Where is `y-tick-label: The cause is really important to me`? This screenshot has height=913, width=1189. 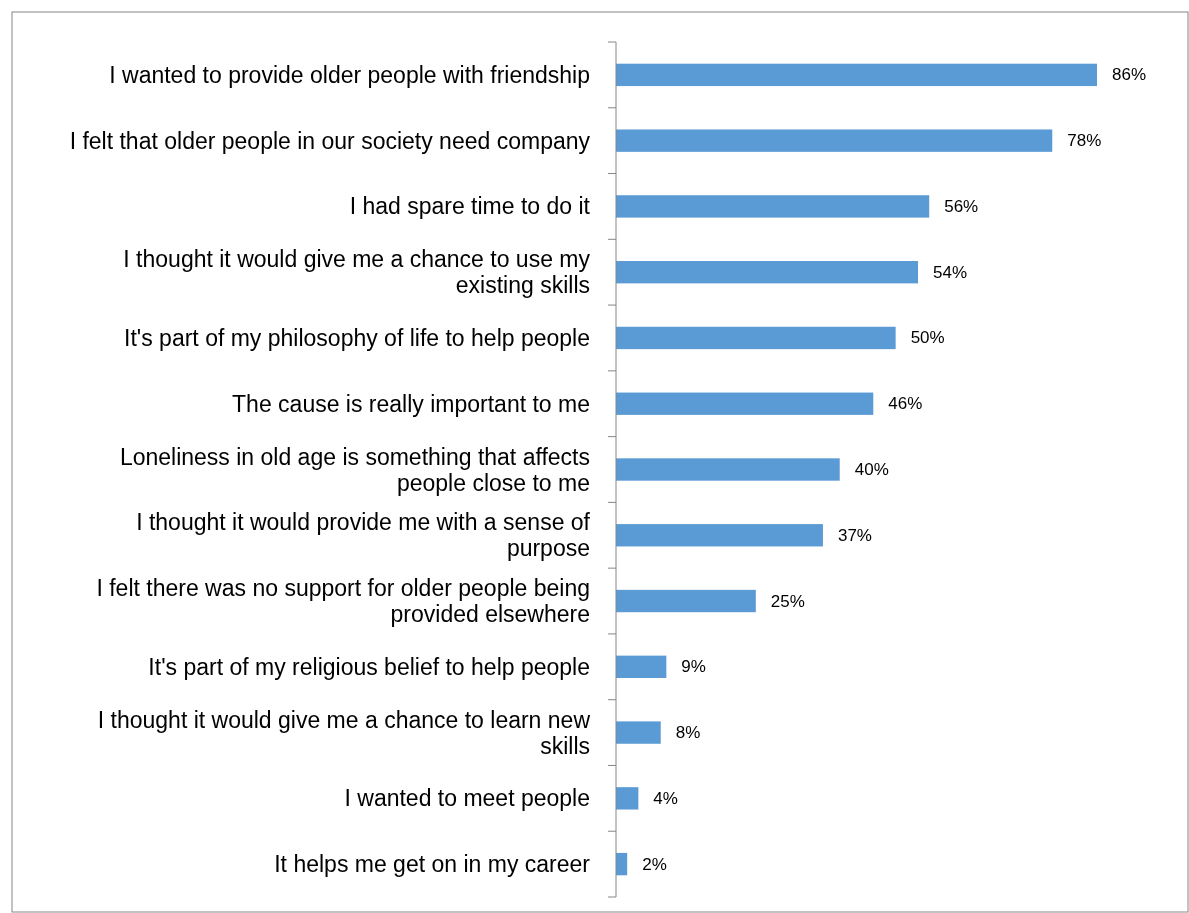 y-tick-label: The cause is really important to me is located at coordinates (411, 403).